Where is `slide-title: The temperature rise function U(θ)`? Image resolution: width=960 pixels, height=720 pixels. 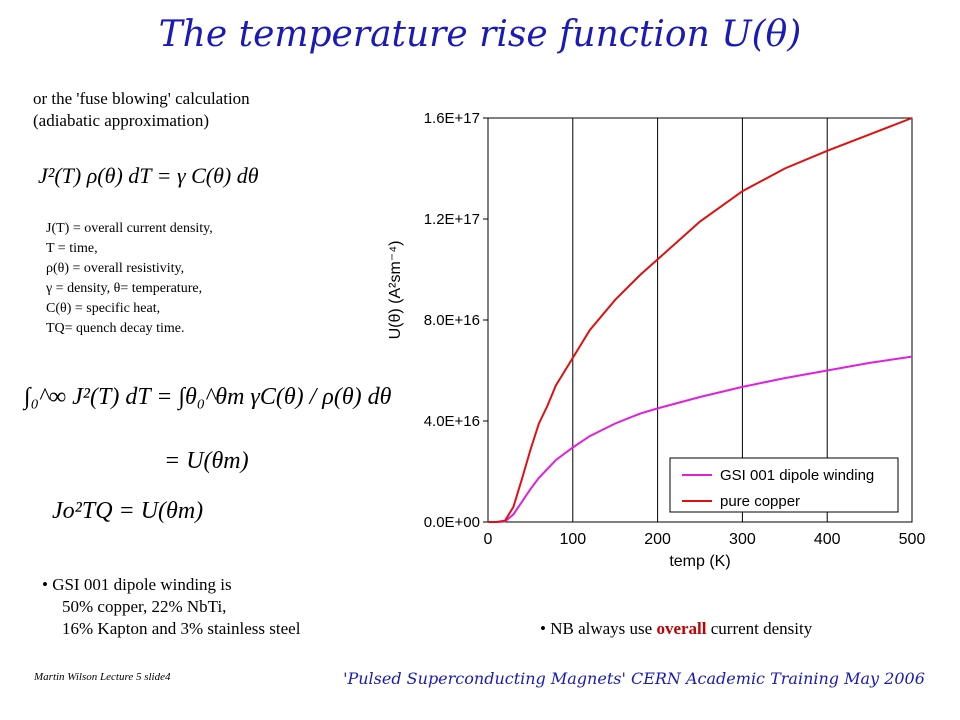 slide-title: The temperature rise function U(θ) is located at coordinates (480, 34).